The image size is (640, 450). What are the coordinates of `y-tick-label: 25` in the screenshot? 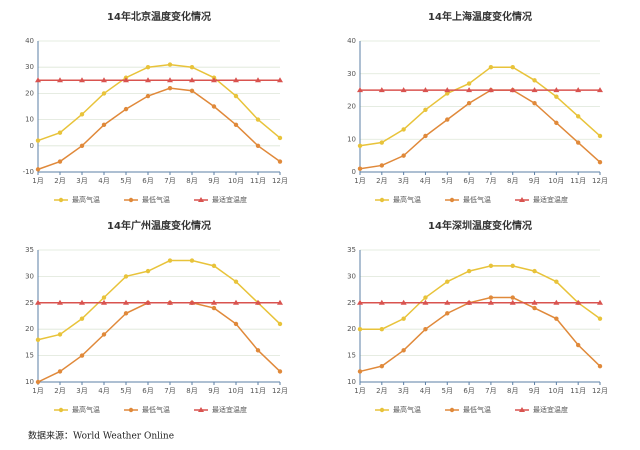 It's located at (29, 303).